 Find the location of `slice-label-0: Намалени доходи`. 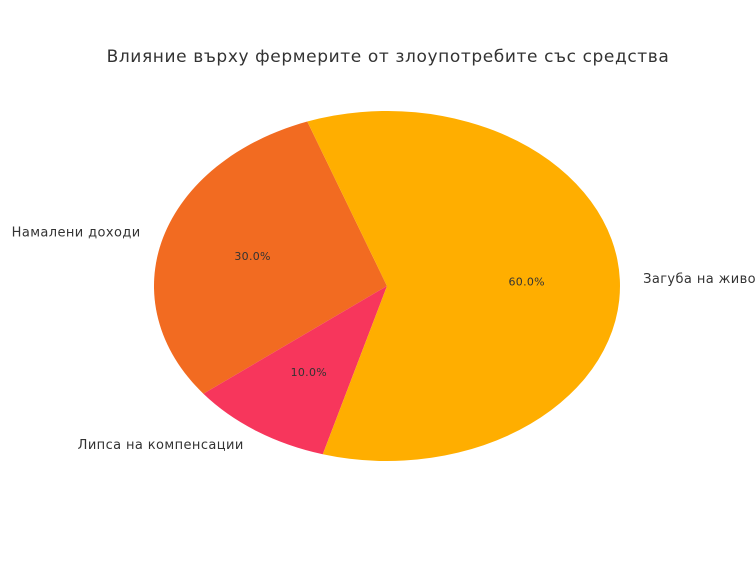

slice-label-0: Намалени доходи is located at coordinates (76, 232).